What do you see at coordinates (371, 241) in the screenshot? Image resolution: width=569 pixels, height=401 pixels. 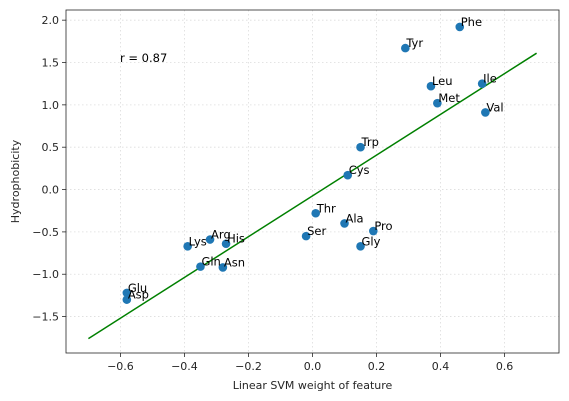 I see `point-label-gly: Gly` at bounding box center [371, 241].